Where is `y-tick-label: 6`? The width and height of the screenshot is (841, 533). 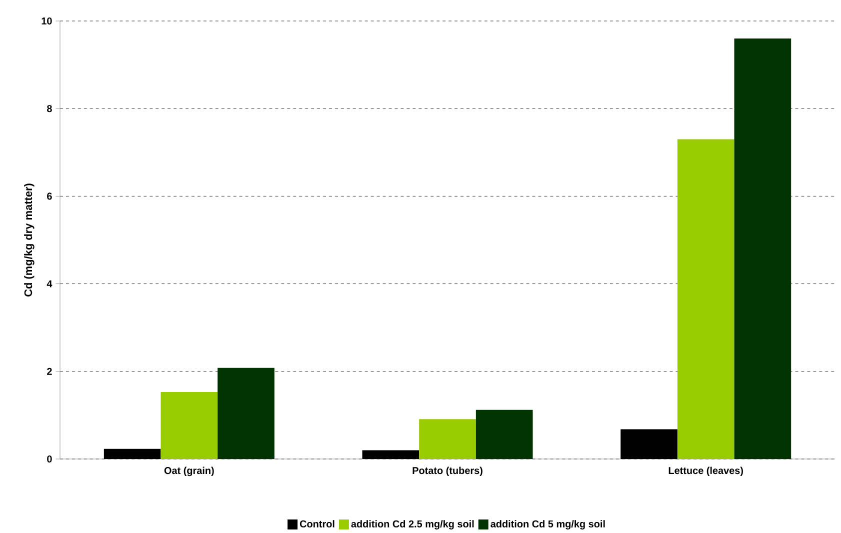 y-tick-label: 6 is located at coordinates (49, 196).